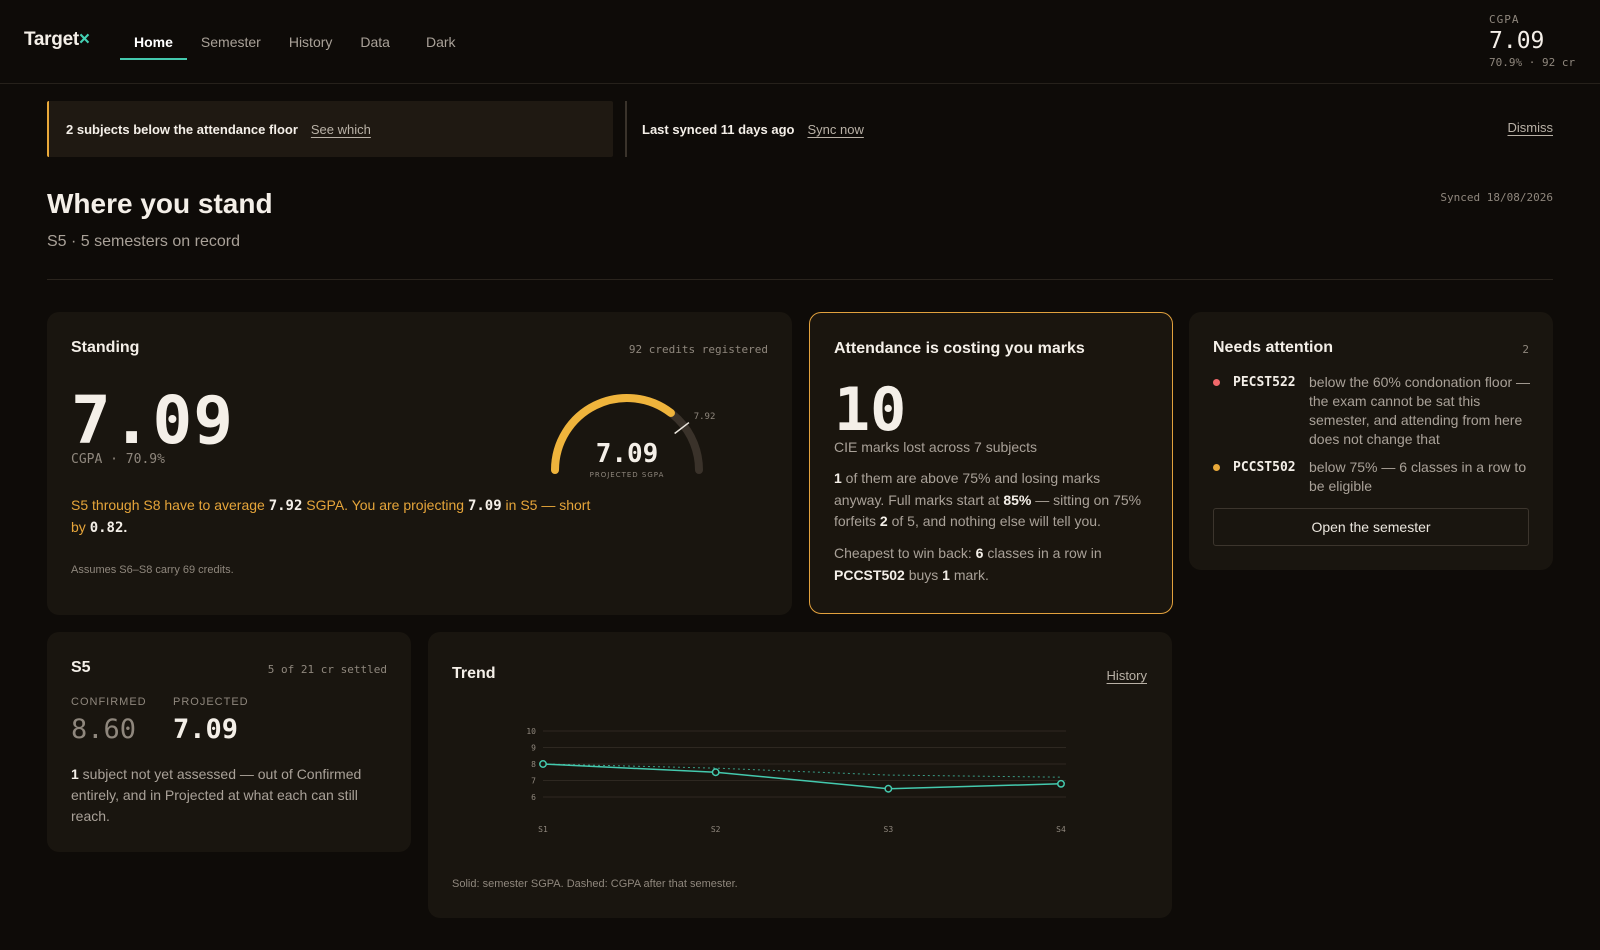 The image size is (1600, 950). Describe the element at coordinates (718, 129) in the screenshot. I see `sync-text: Last synced 11 days ago` at that location.